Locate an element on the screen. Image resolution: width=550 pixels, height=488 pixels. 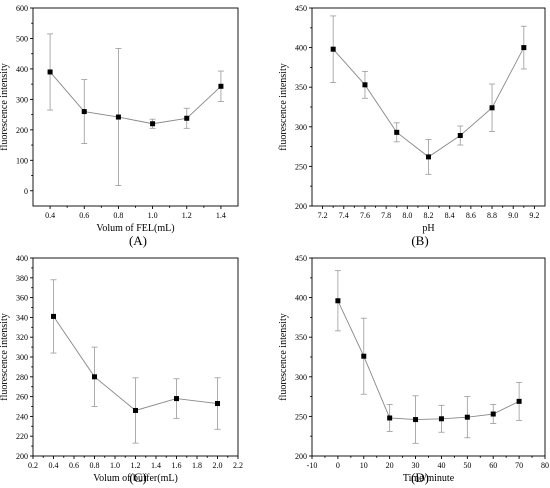
y-tick-label: 380 is located at coordinates (22, 278).